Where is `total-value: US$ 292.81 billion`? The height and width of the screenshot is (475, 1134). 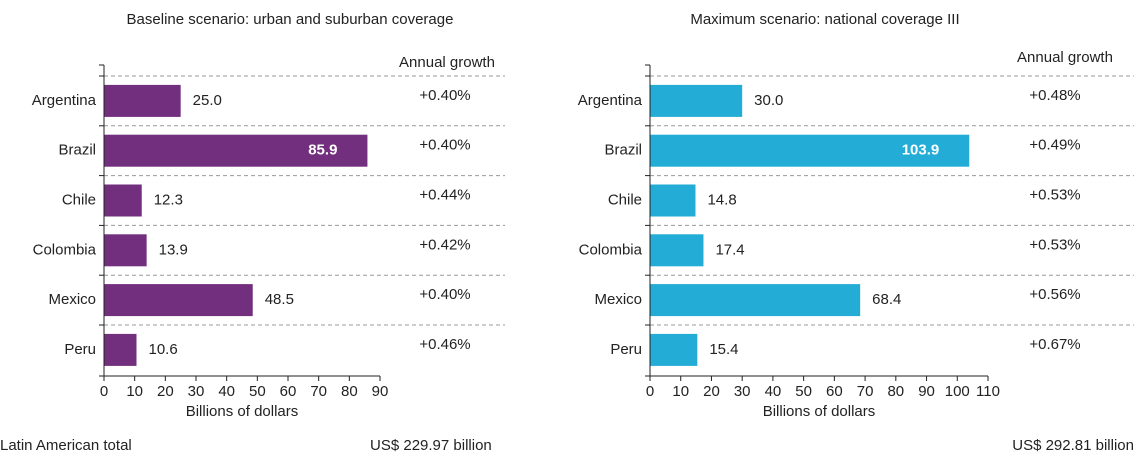
total-value: US$ 292.81 billion is located at coordinates (1073, 445).